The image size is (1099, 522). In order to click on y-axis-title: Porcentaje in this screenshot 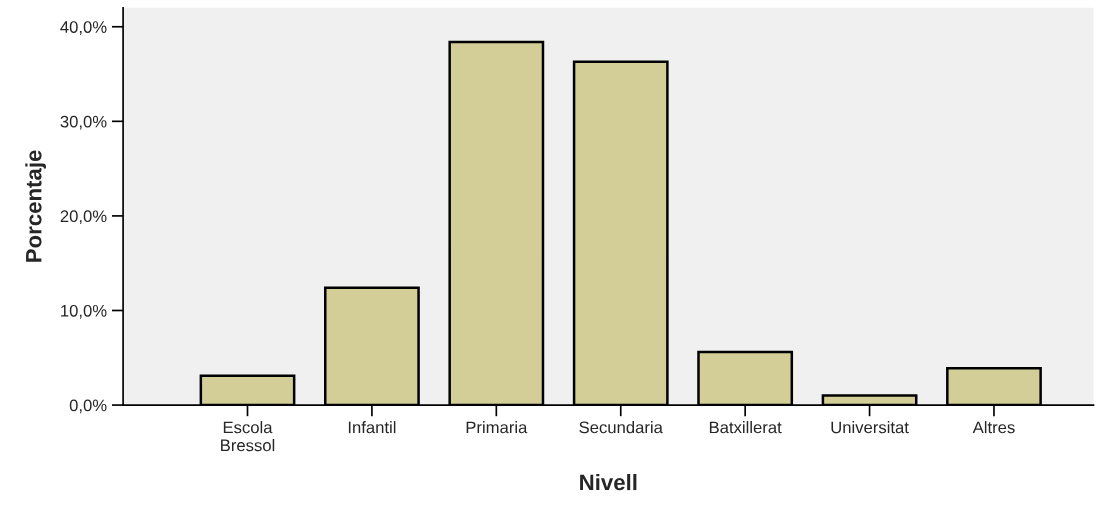, I will do `click(35, 206)`.